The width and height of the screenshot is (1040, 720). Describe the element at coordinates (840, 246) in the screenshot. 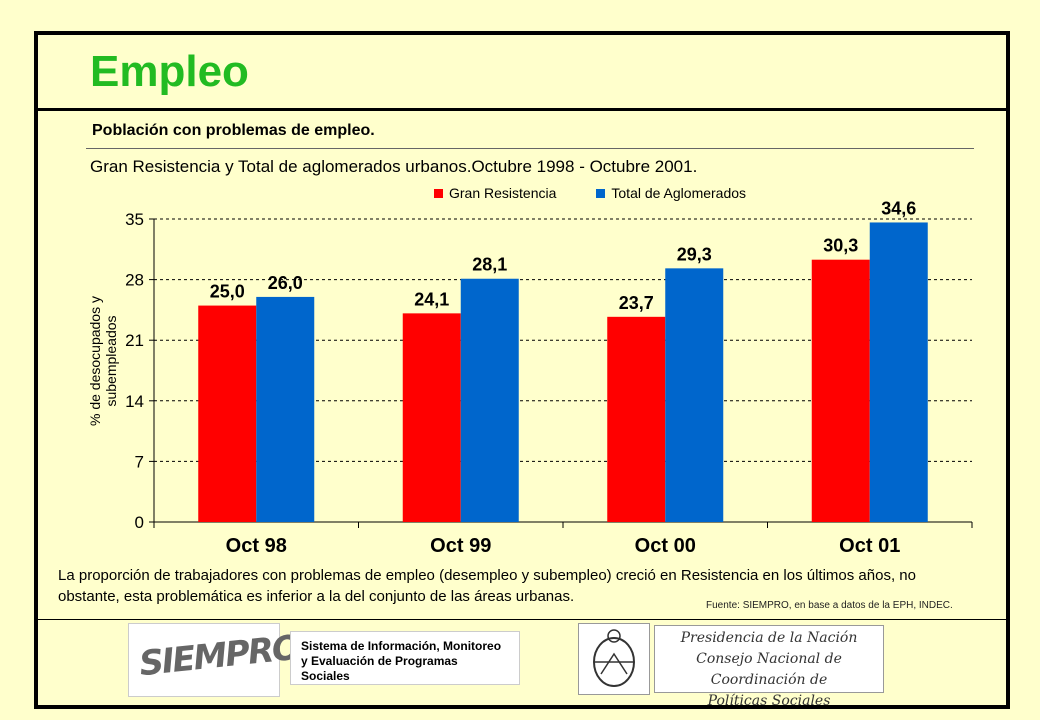

I see `bar-value-label: 30,3` at that location.